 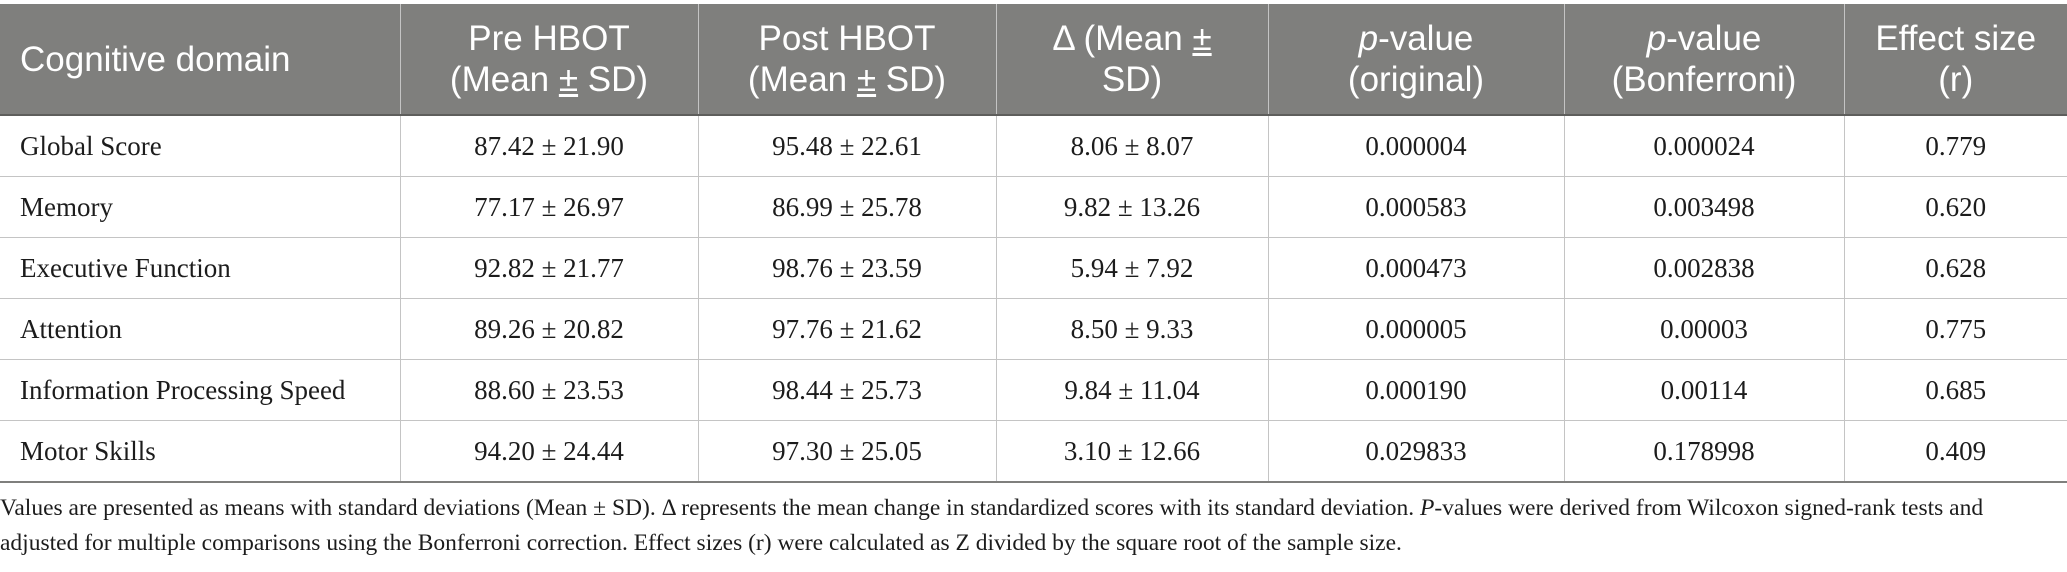 What do you see at coordinates (1131, 390) in the screenshot?
I see `cell-delta: 9.84 ± 11.04` at bounding box center [1131, 390].